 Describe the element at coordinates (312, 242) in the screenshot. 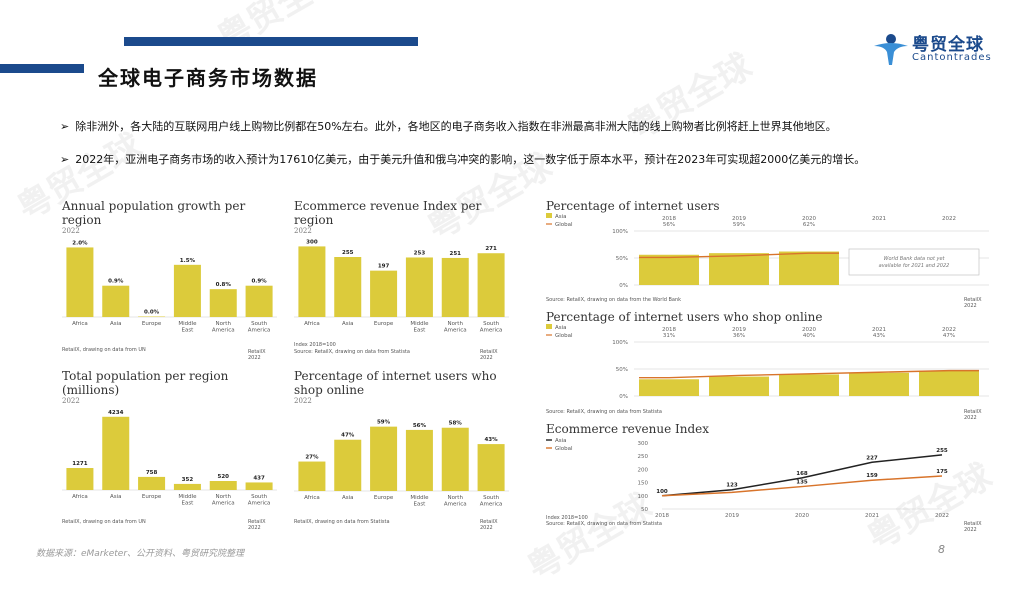

I see `data-label: 300` at that location.